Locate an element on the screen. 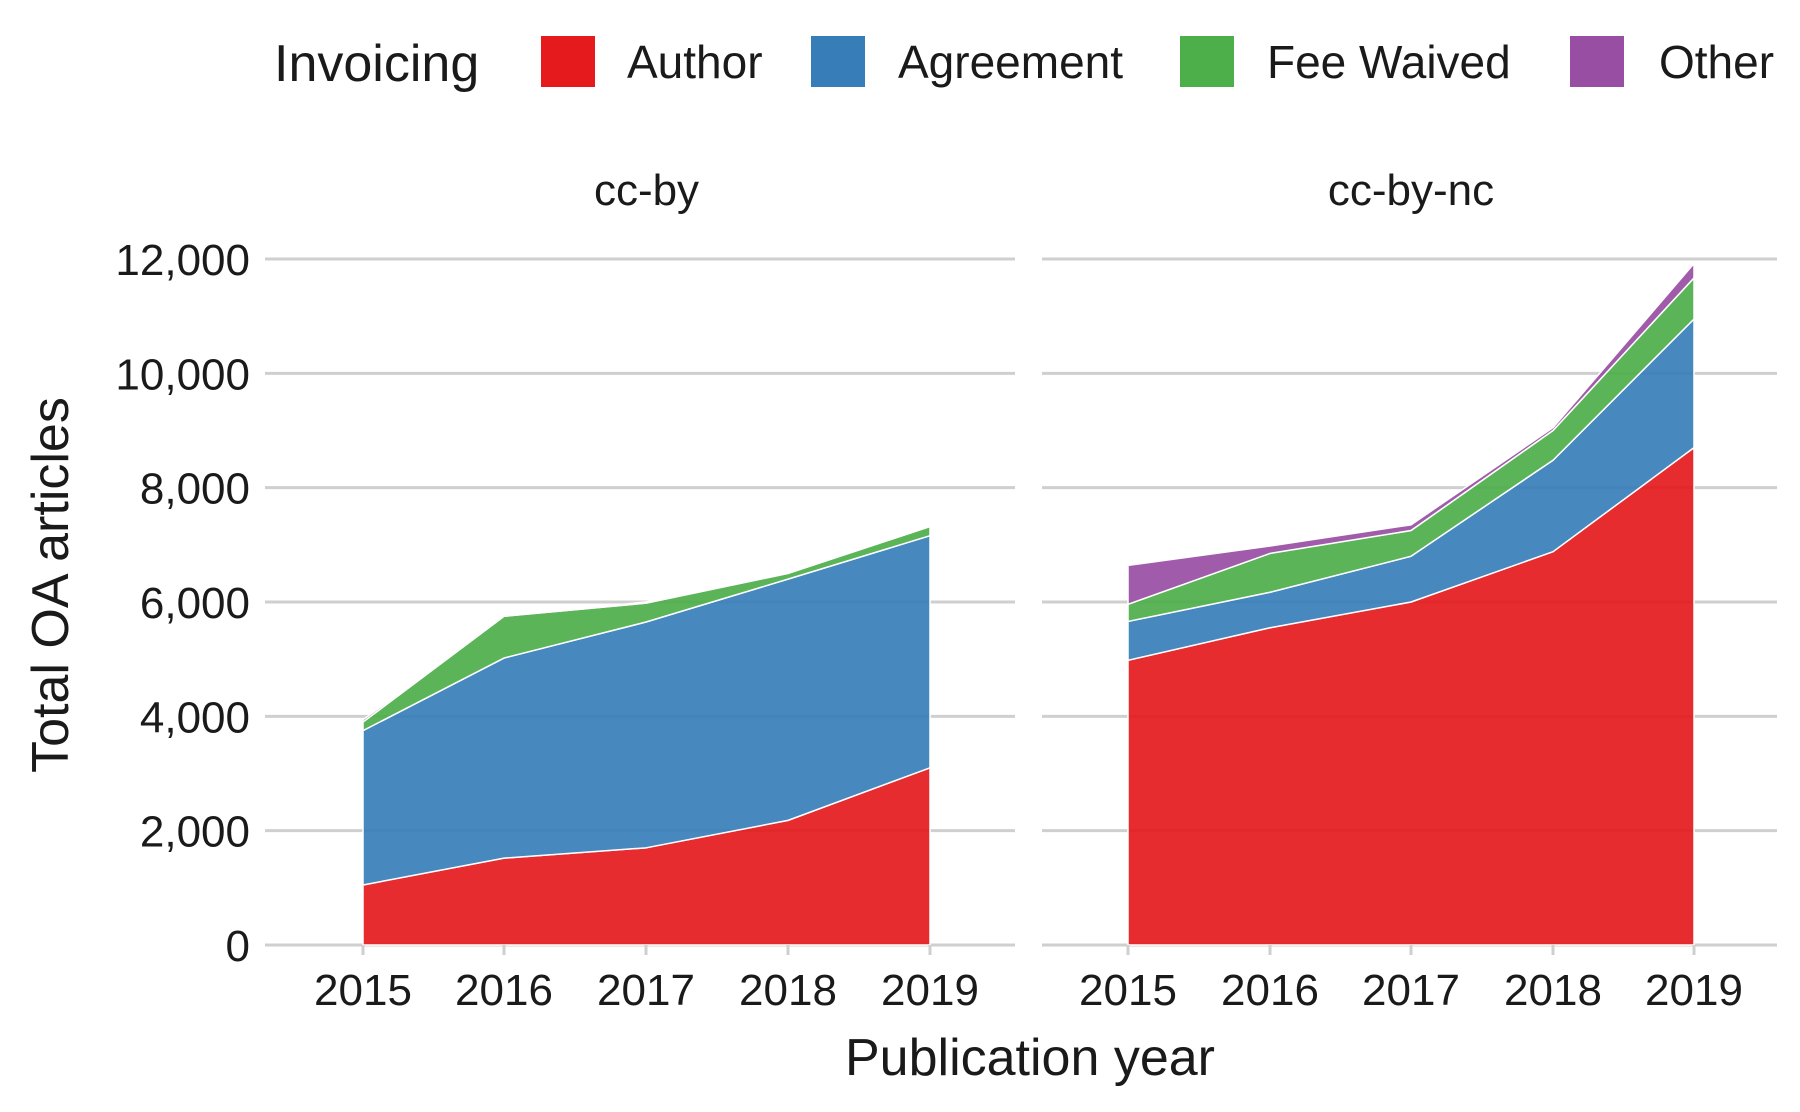 The height and width of the screenshot is (1112, 1800). legend-swatch-author is located at coordinates (568, 61).